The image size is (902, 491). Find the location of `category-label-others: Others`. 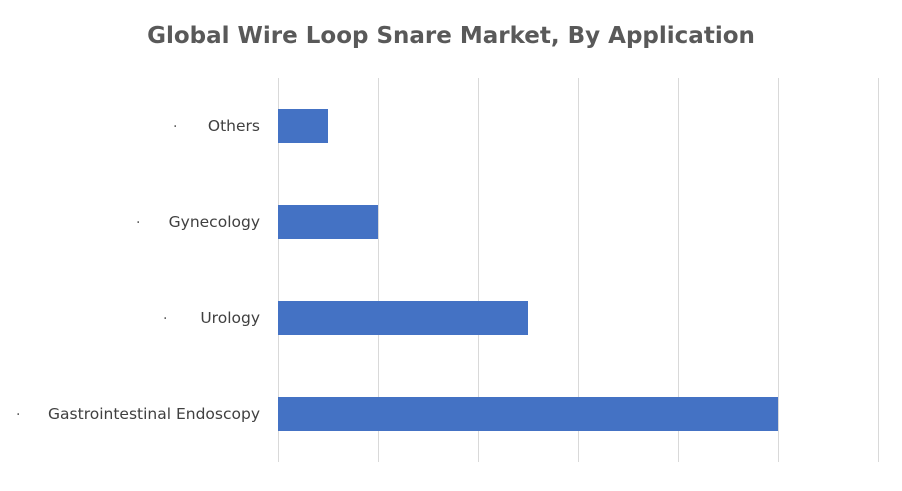

category-label-others: Others is located at coordinates (234, 126).